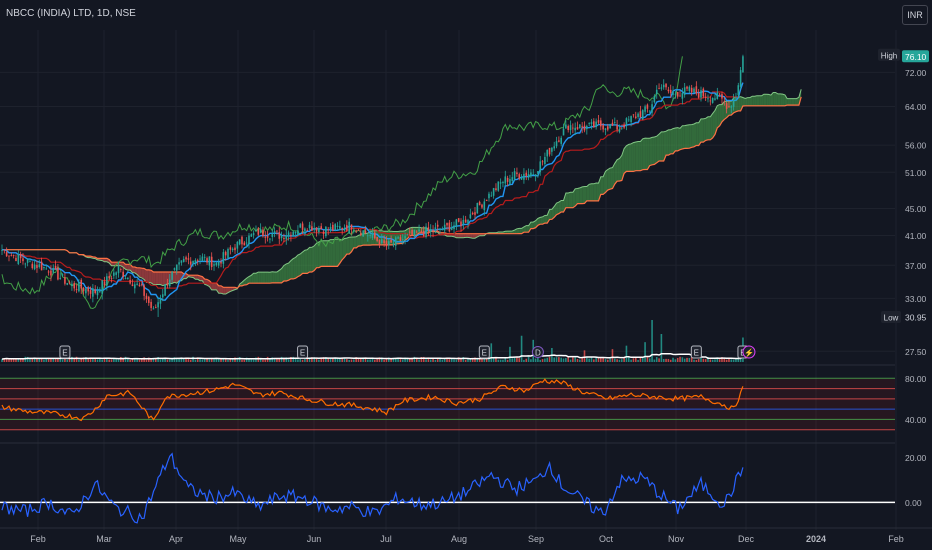 The height and width of the screenshot is (550, 932). Describe the element at coordinates (696, 353) in the screenshot. I see `earnings-marker-label: E` at that location.